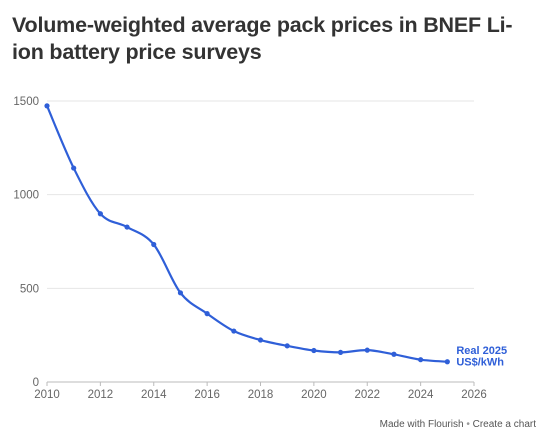 This screenshot has height=439, width=546. What do you see at coordinates (127, 227) in the screenshot?
I see `data-point-2013` at bounding box center [127, 227].